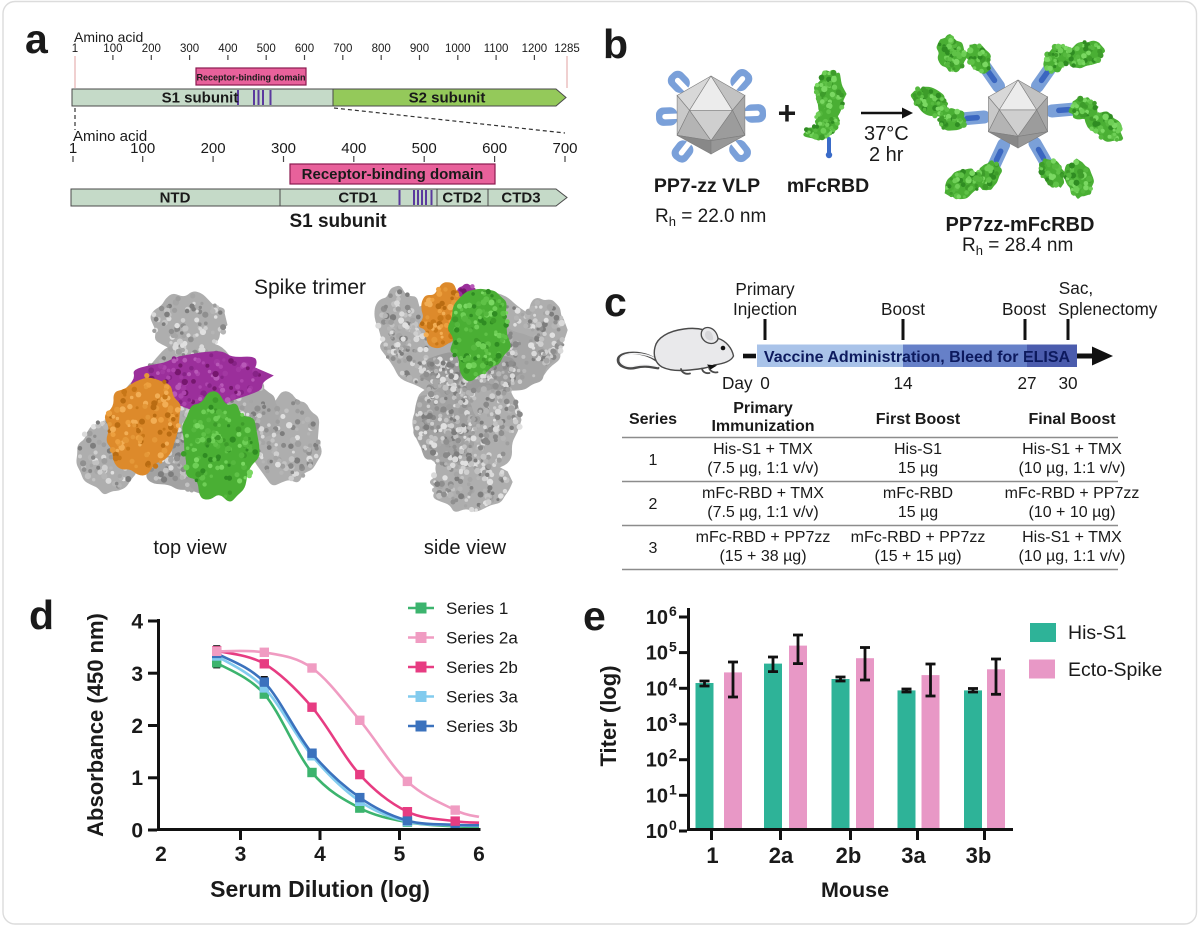 This screenshot has height=927, width=1200. Describe the element at coordinates (465, 548) in the screenshot. I see `svg-text: side view` at that location.